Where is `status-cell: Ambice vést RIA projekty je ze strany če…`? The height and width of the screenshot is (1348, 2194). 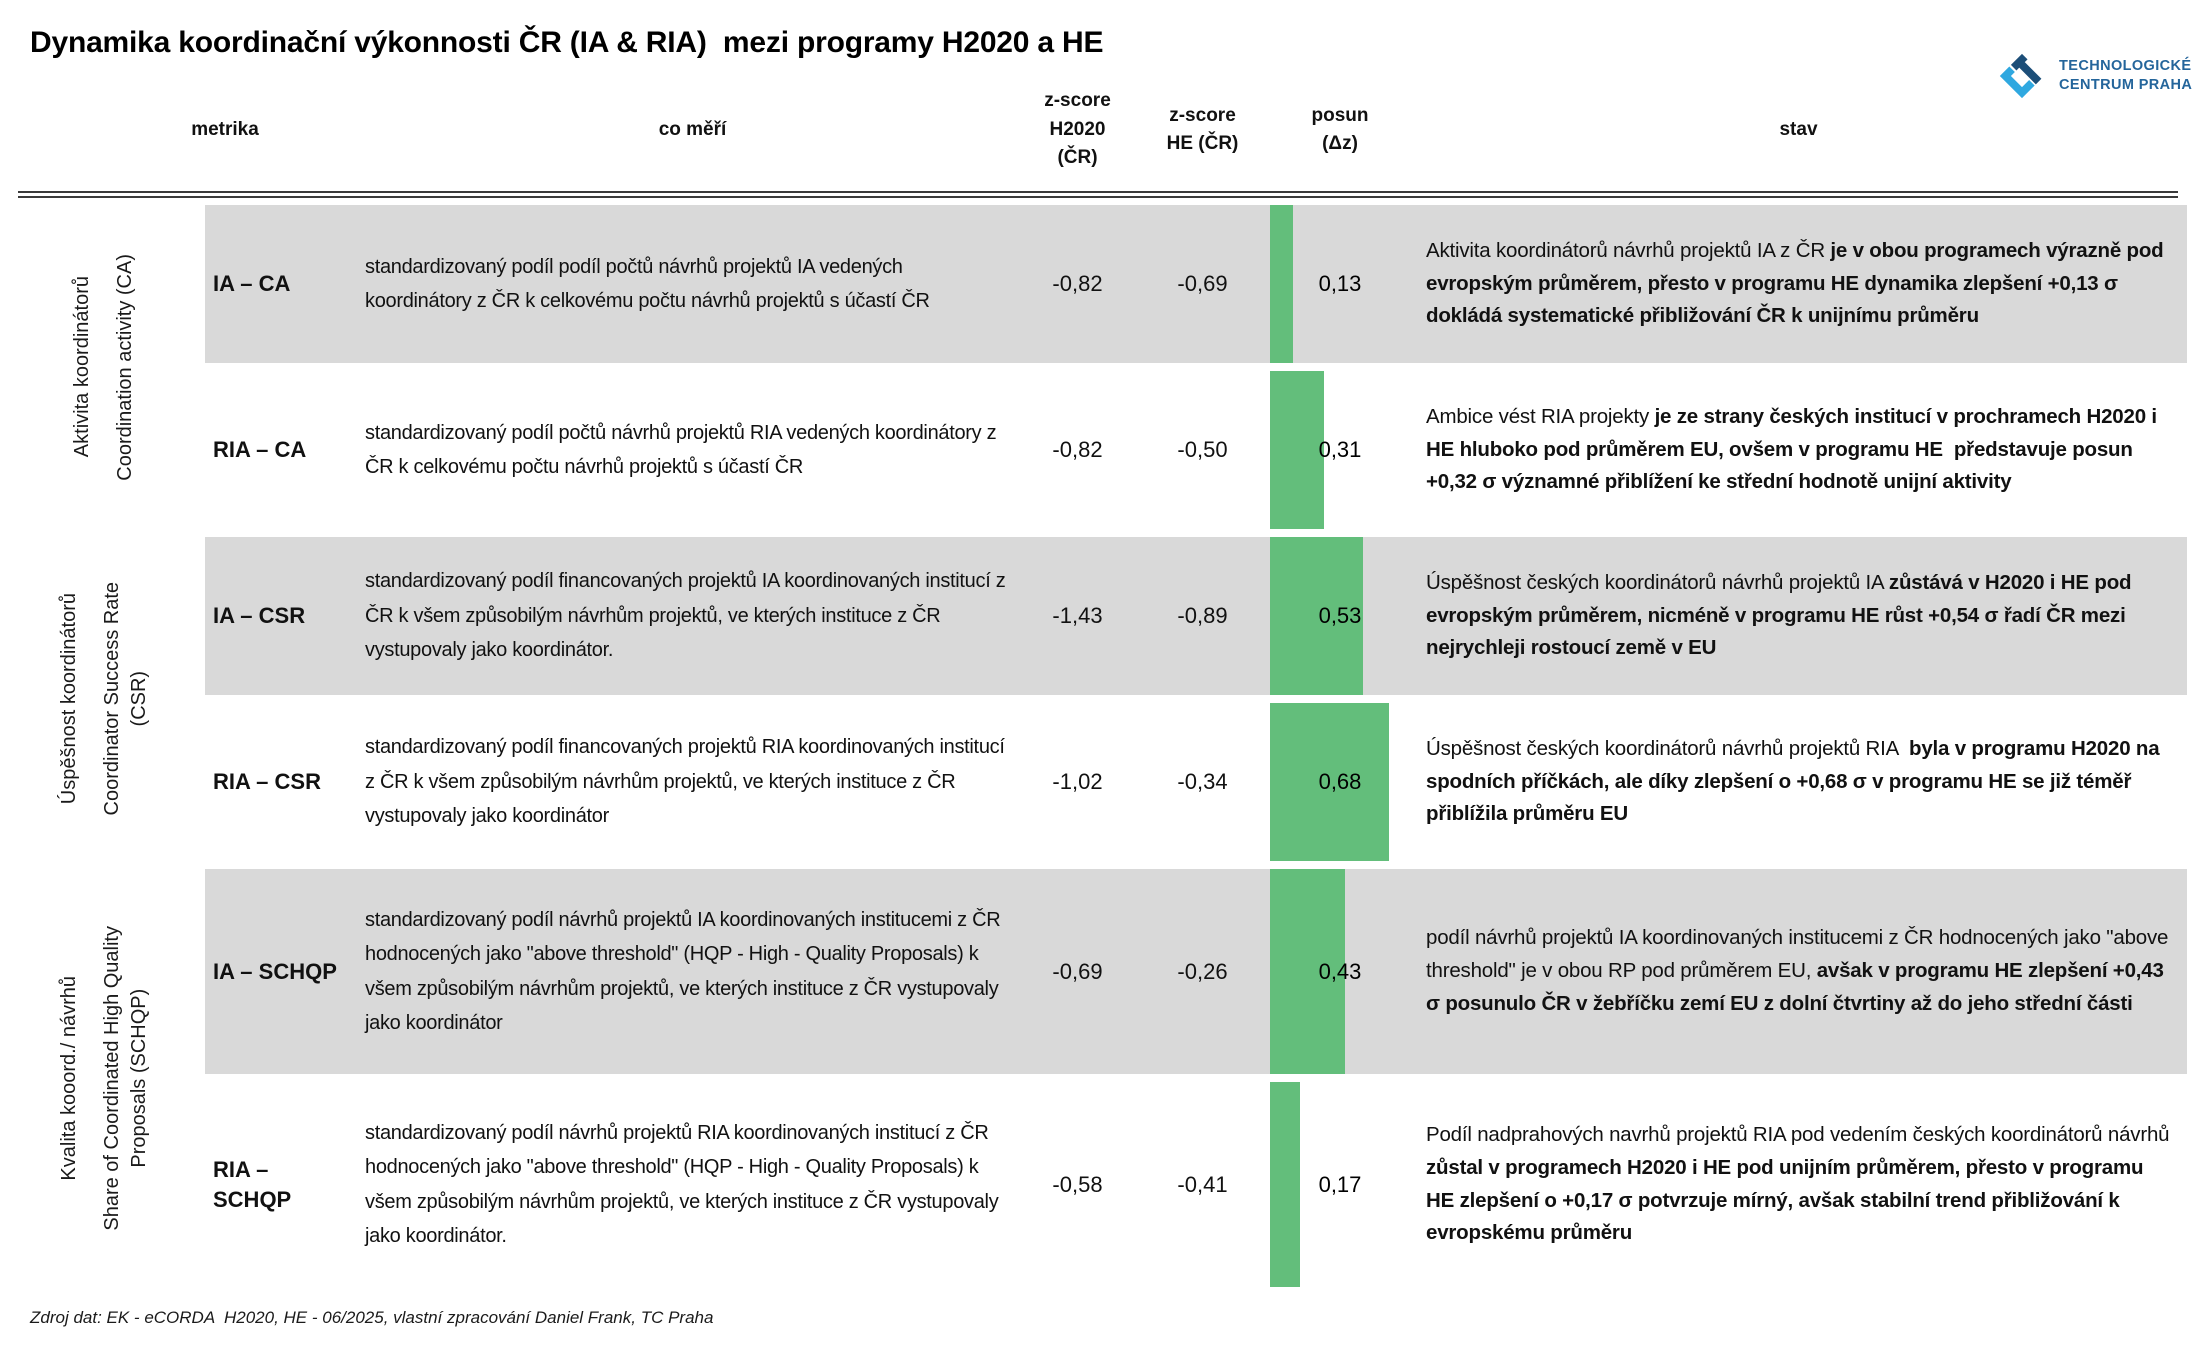
status-cell: Ambice vést RIA projekty je ze strany če… is located at coordinates (1798, 450).